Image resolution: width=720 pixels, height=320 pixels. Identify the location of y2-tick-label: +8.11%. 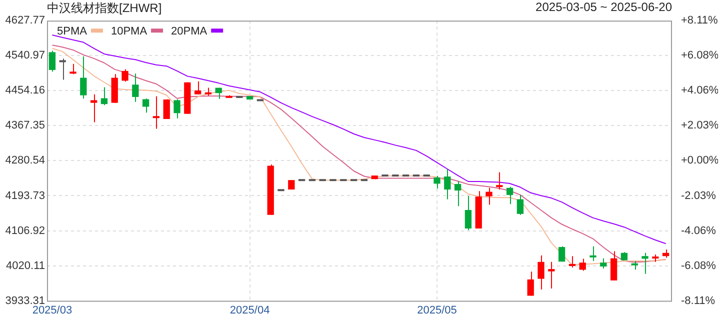
(699, 20).